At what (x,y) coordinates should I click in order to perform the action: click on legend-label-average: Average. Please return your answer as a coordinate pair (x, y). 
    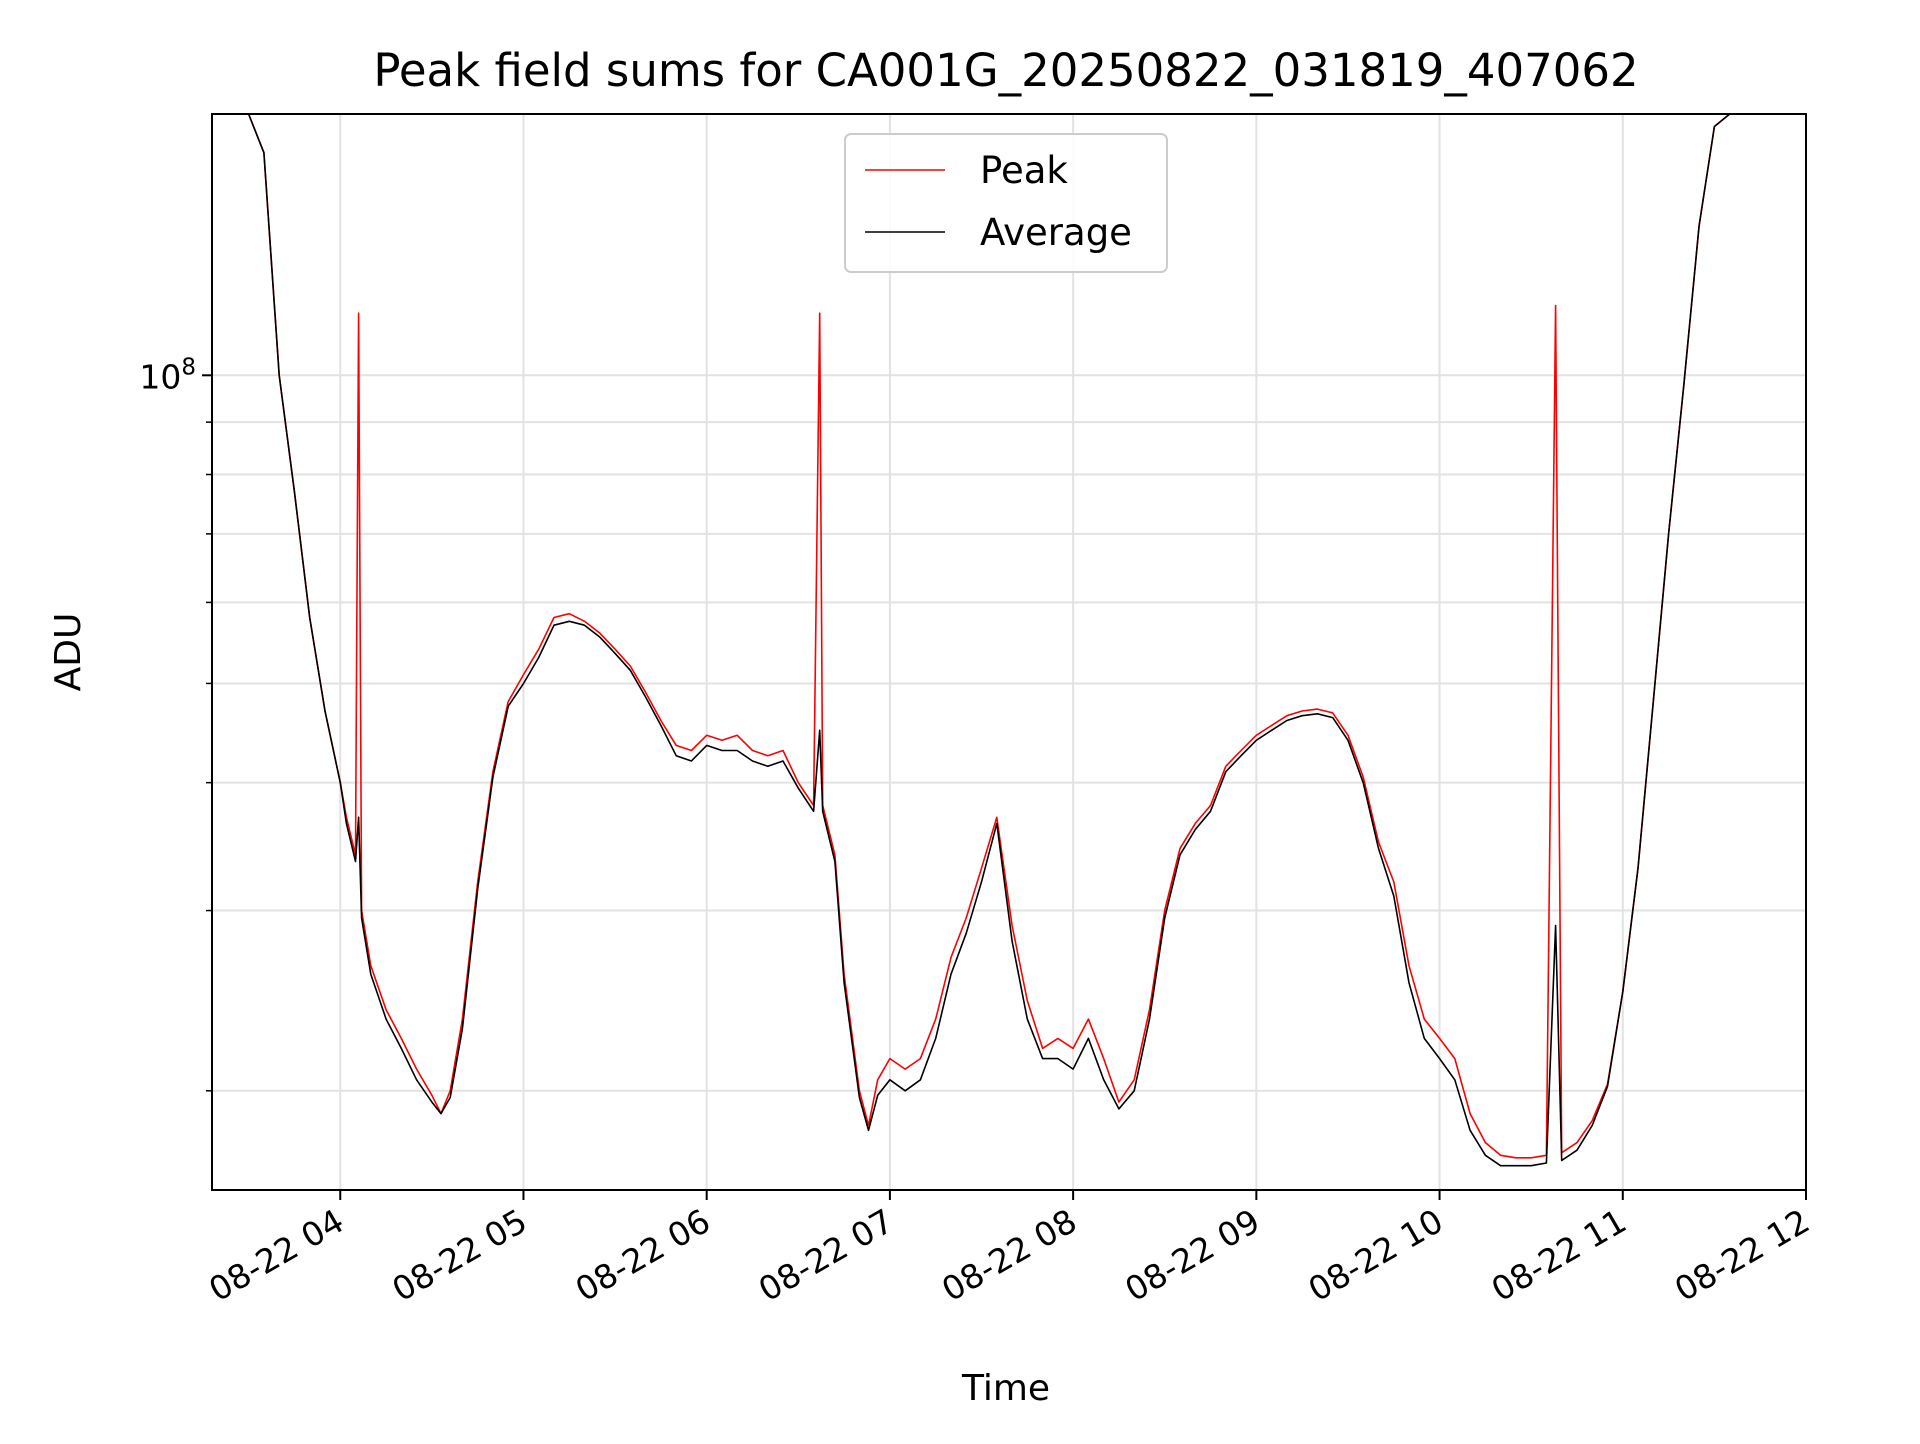
    Looking at the image, I should click on (1056, 232).